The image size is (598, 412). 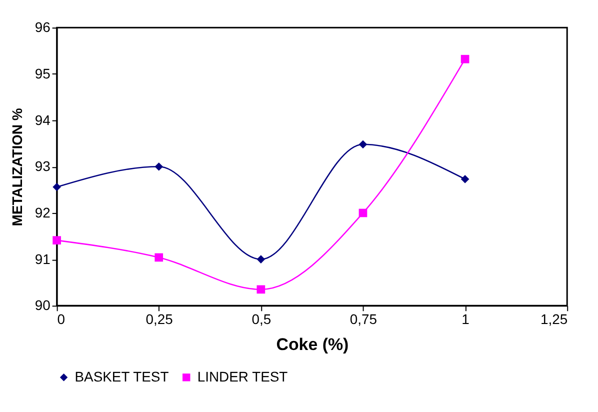 I want to click on x-tick-label: 0,25, so click(x=160, y=319).